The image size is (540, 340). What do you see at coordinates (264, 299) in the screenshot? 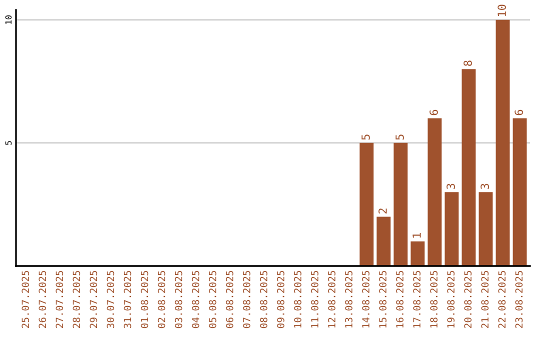
I see `x-tick-label: 08.08.2025` at bounding box center [264, 299].